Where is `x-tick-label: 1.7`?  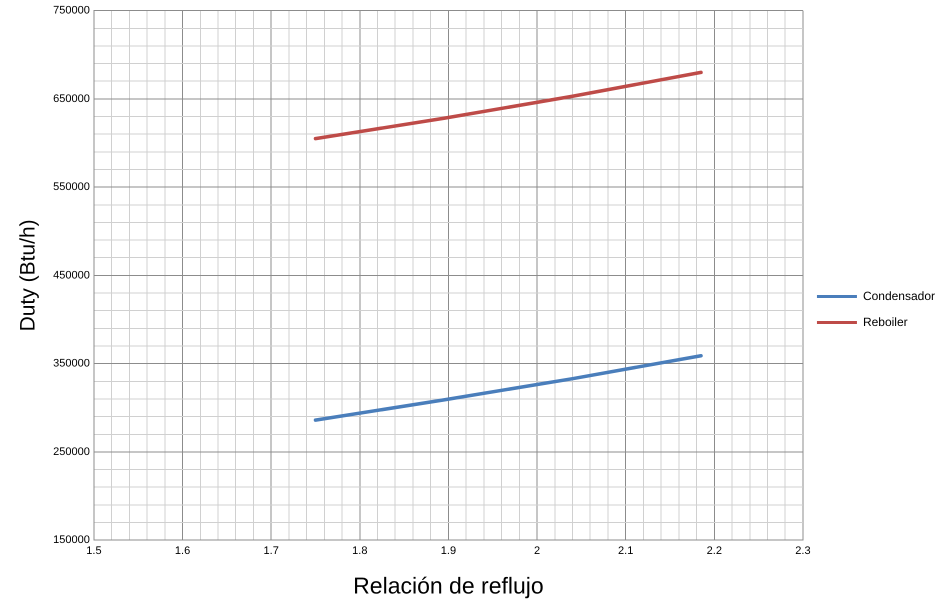 x-tick-label: 1.7 is located at coordinates (271, 550).